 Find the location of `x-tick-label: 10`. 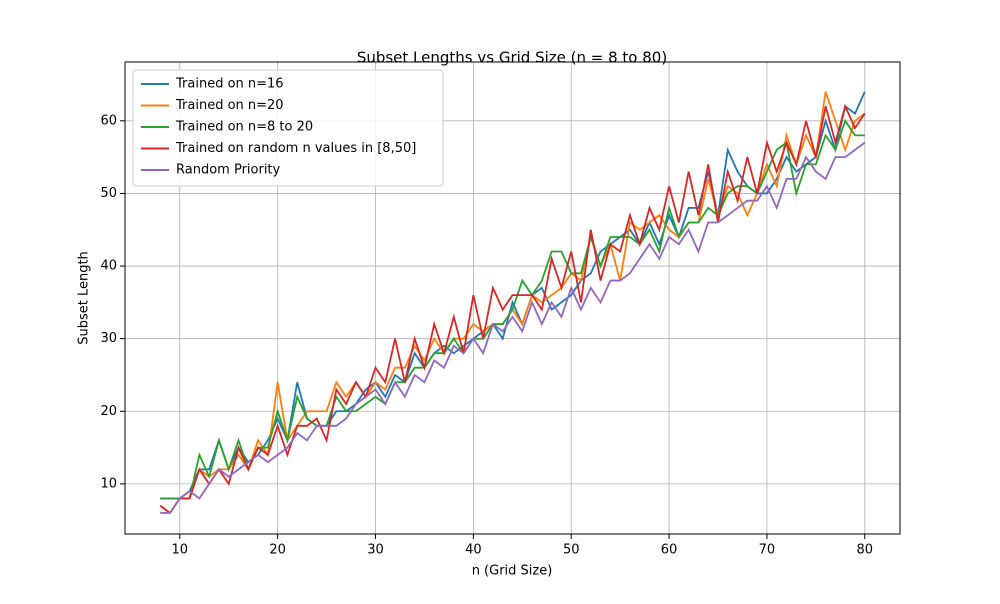

x-tick-label: 10 is located at coordinates (180, 550).